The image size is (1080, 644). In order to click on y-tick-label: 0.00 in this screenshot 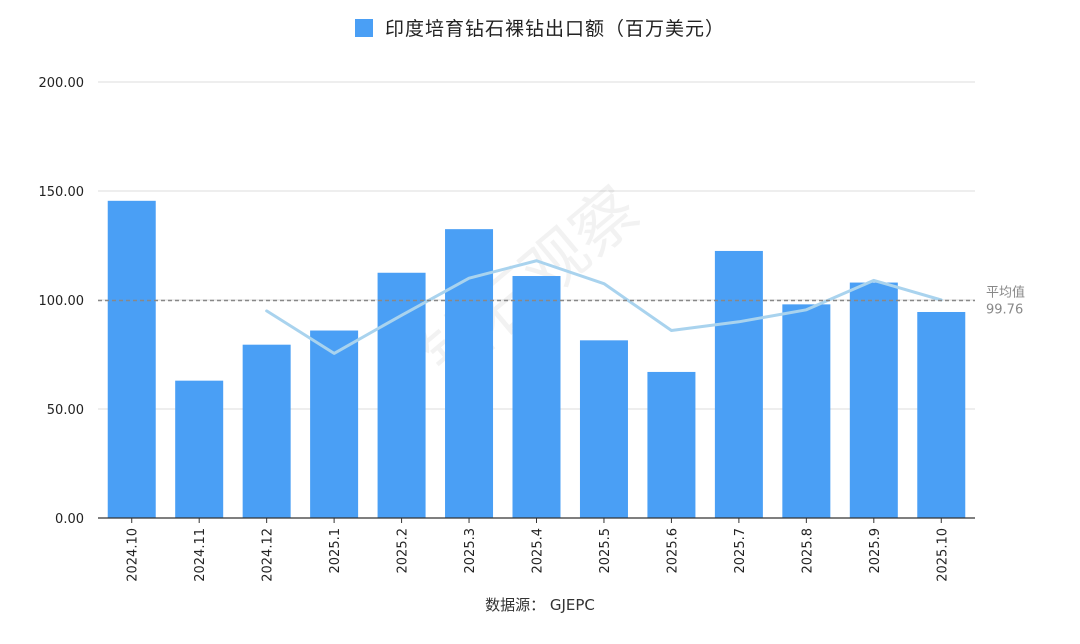, I will do `click(69, 519)`.